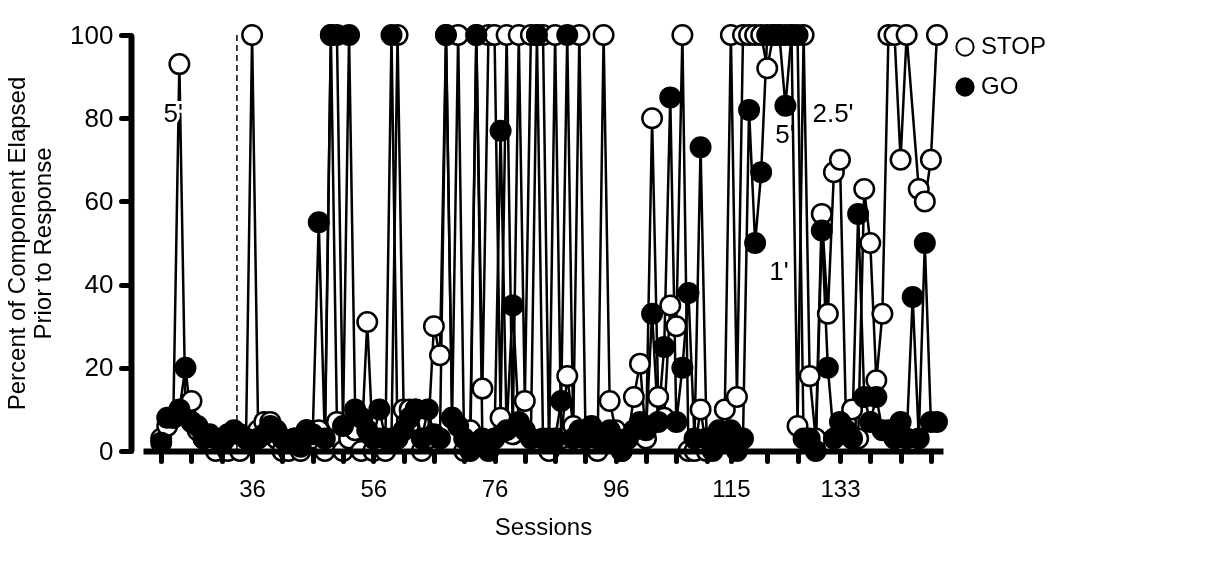  What do you see at coordinates (106, 450) in the screenshot?
I see `y-tick-label: 0` at bounding box center [106, 450].